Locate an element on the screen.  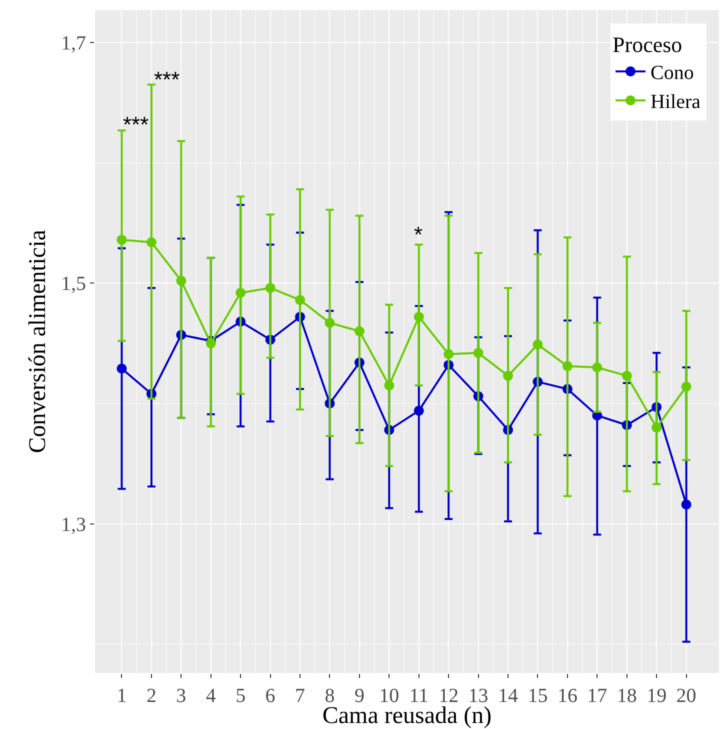
x-tick-label: 18 is located at coordinates (626, 696).